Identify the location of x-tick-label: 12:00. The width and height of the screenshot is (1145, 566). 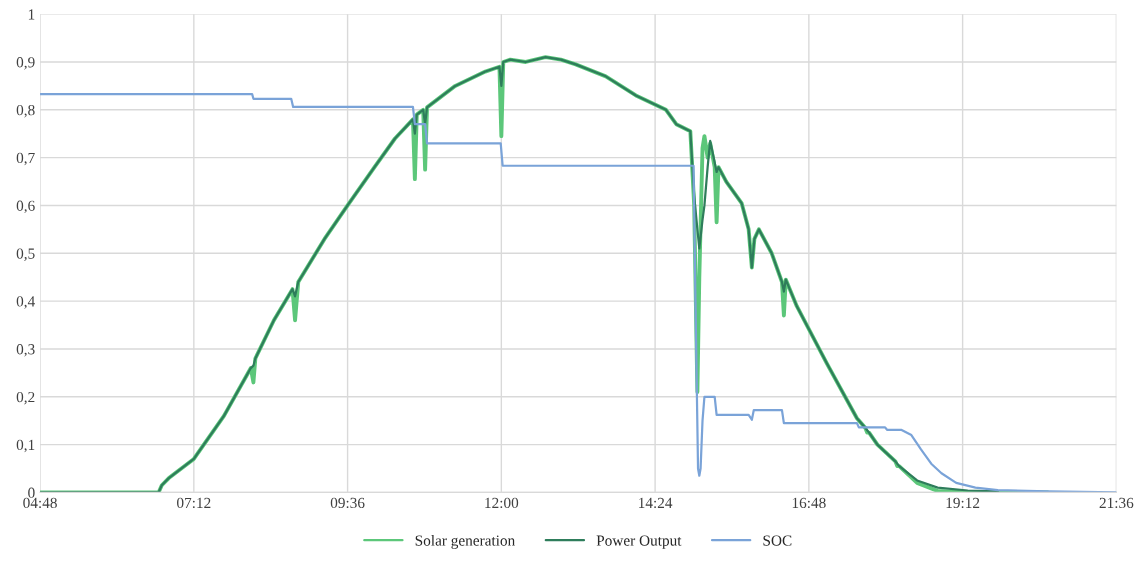
(502, 503).